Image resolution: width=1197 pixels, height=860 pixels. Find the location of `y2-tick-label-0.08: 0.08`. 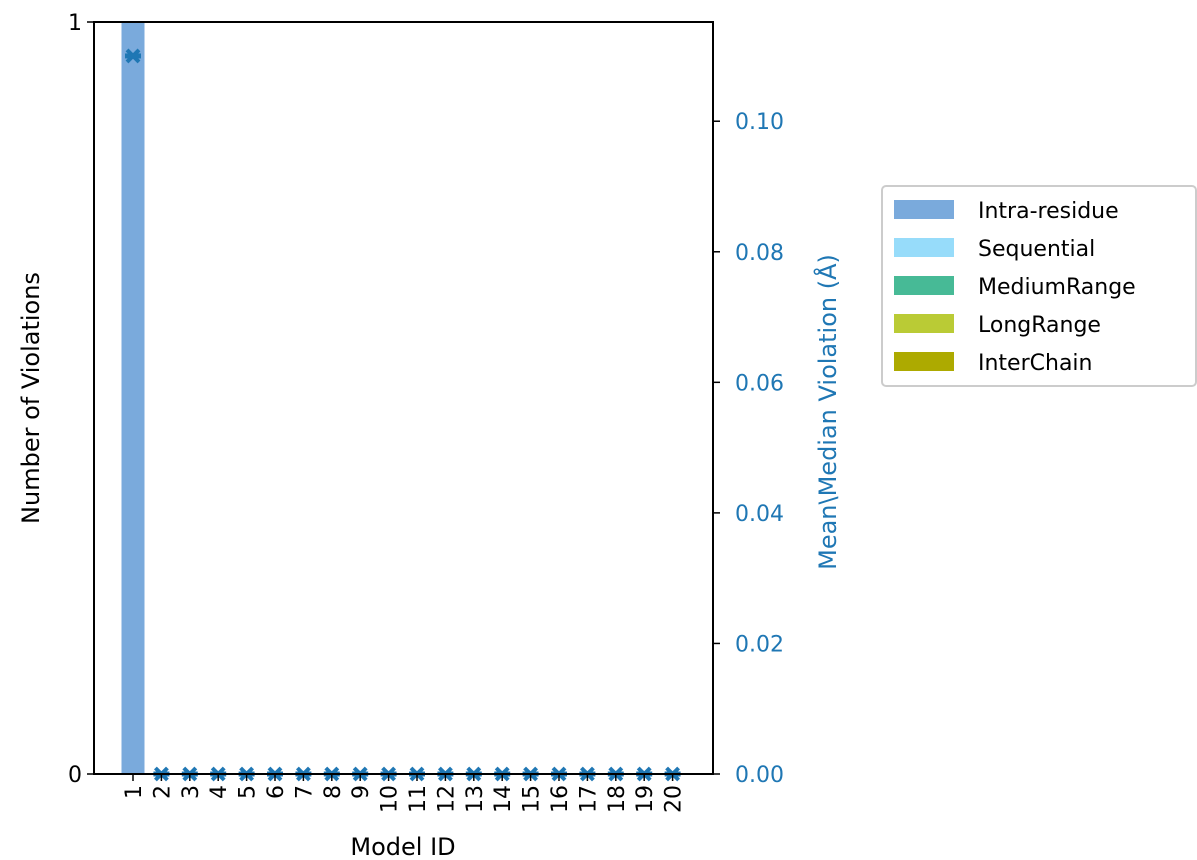

y2-tick-label-0.08: 0.08 is located at coordinates (759, 253).